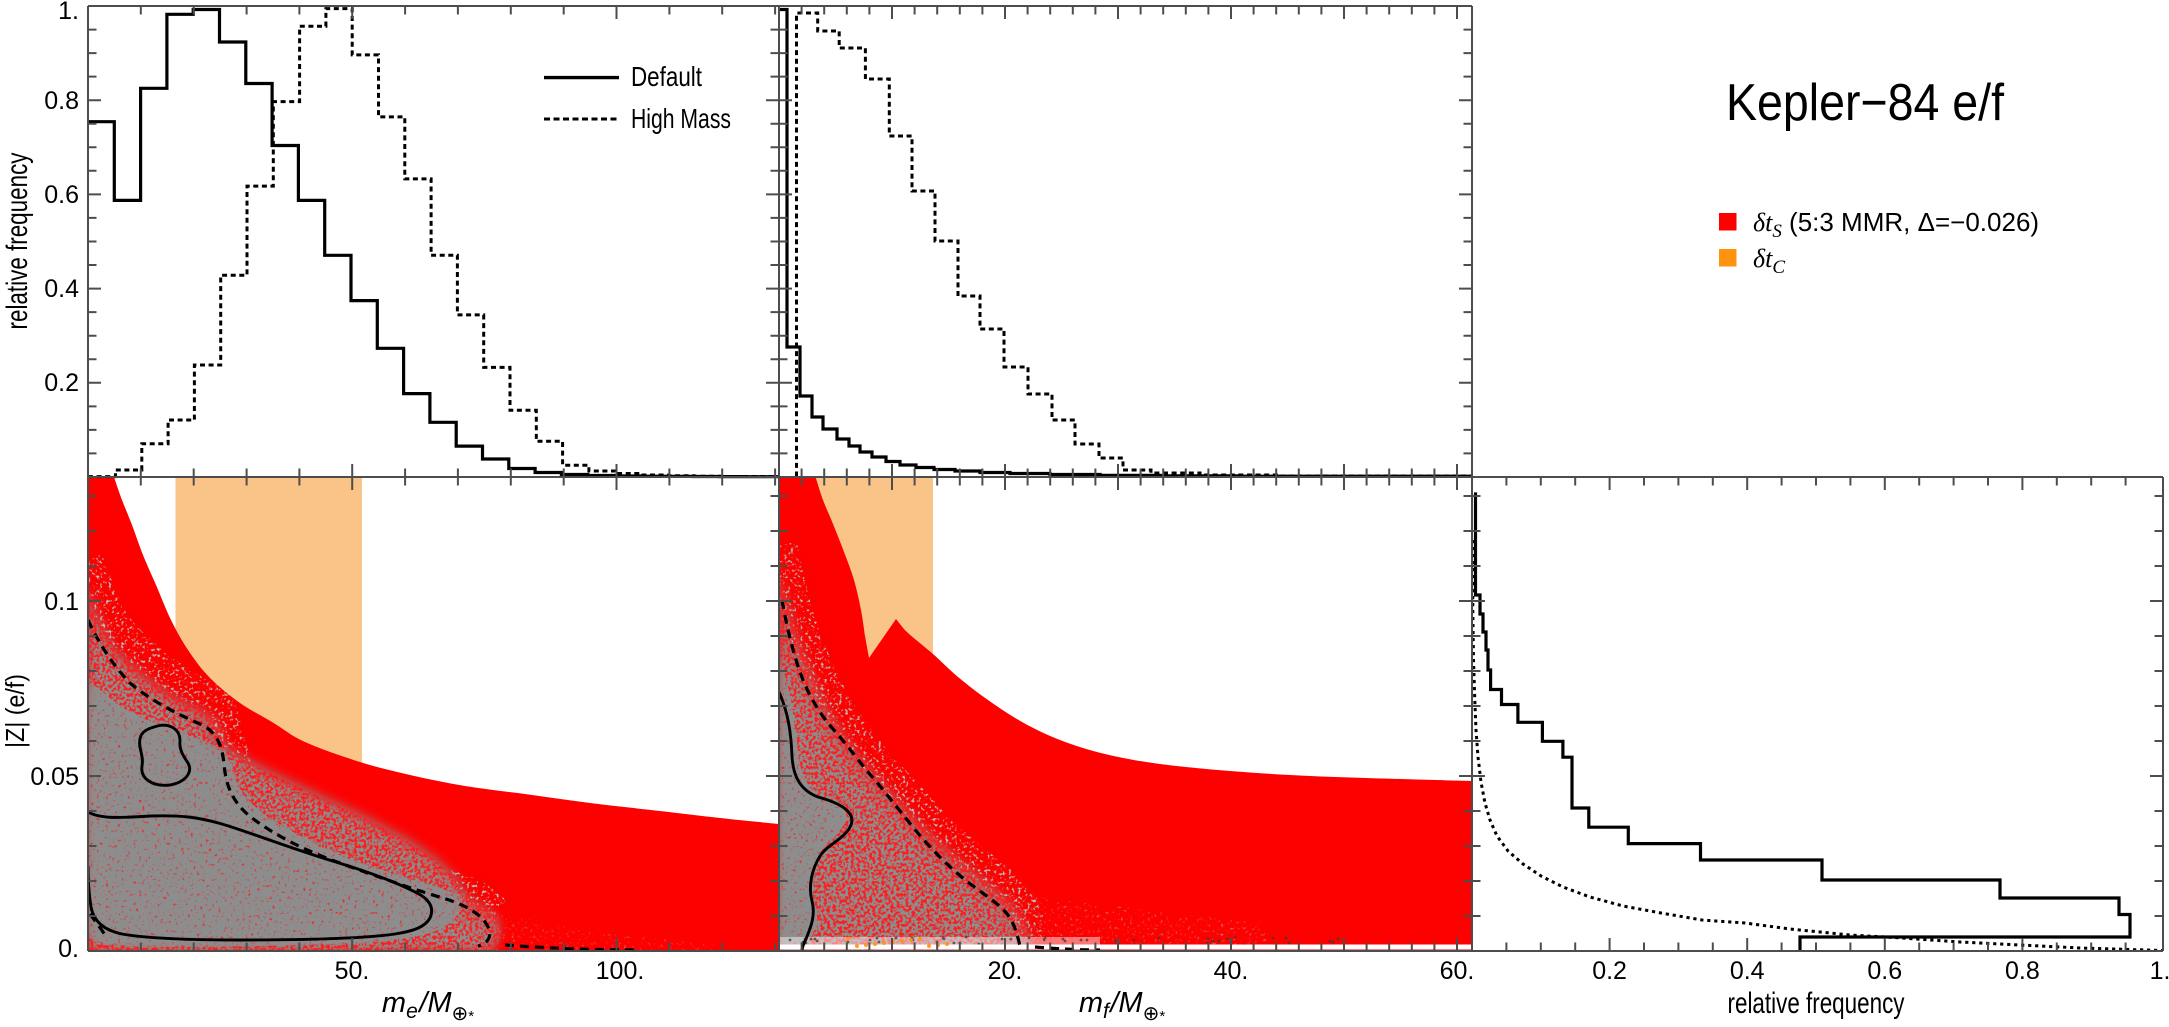  I want to click on svg-text: |Z| (e/f), so click(15, 711).